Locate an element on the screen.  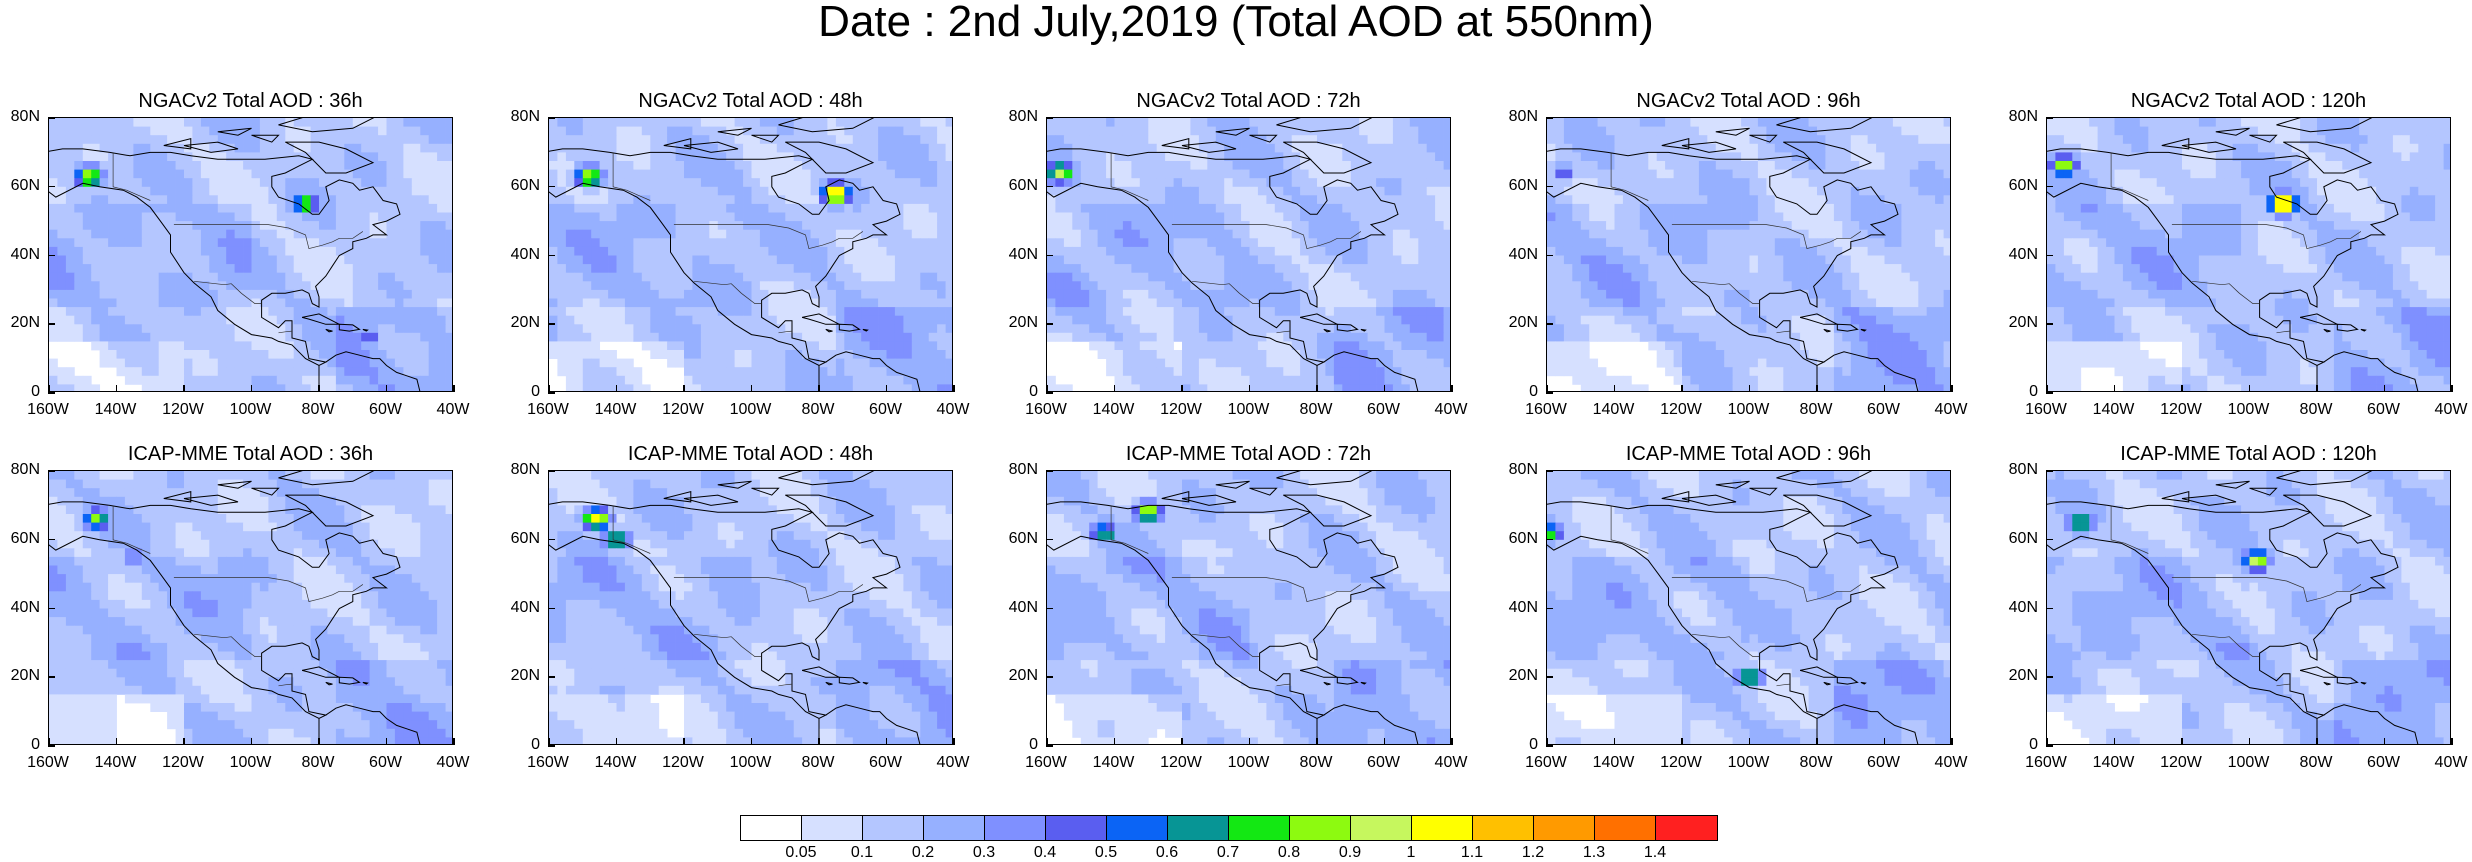
island-outline is located at coordinates (326, 125).